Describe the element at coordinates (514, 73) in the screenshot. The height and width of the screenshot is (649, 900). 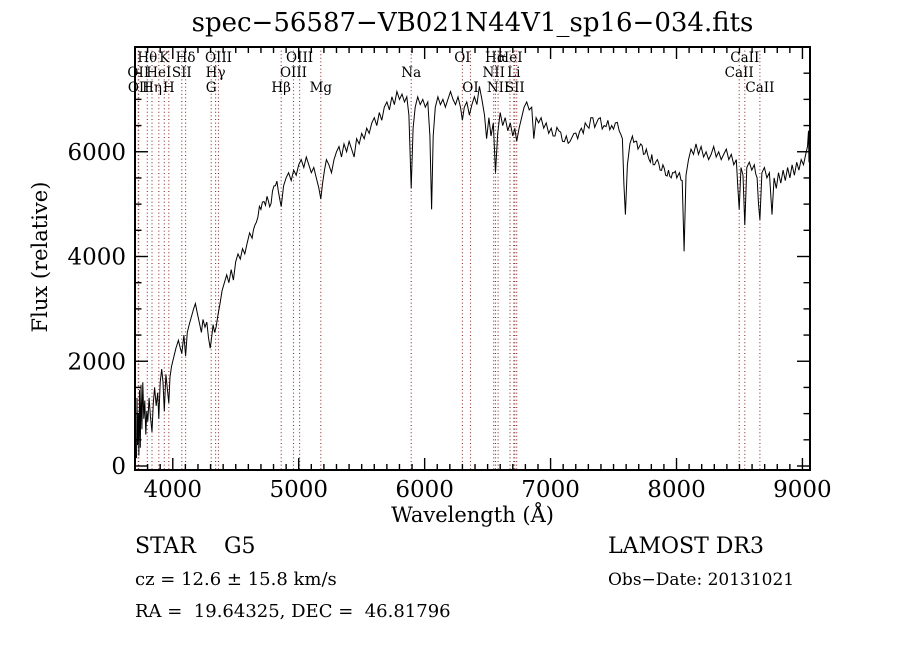
I see `spectral-line-label: Li` at that location.